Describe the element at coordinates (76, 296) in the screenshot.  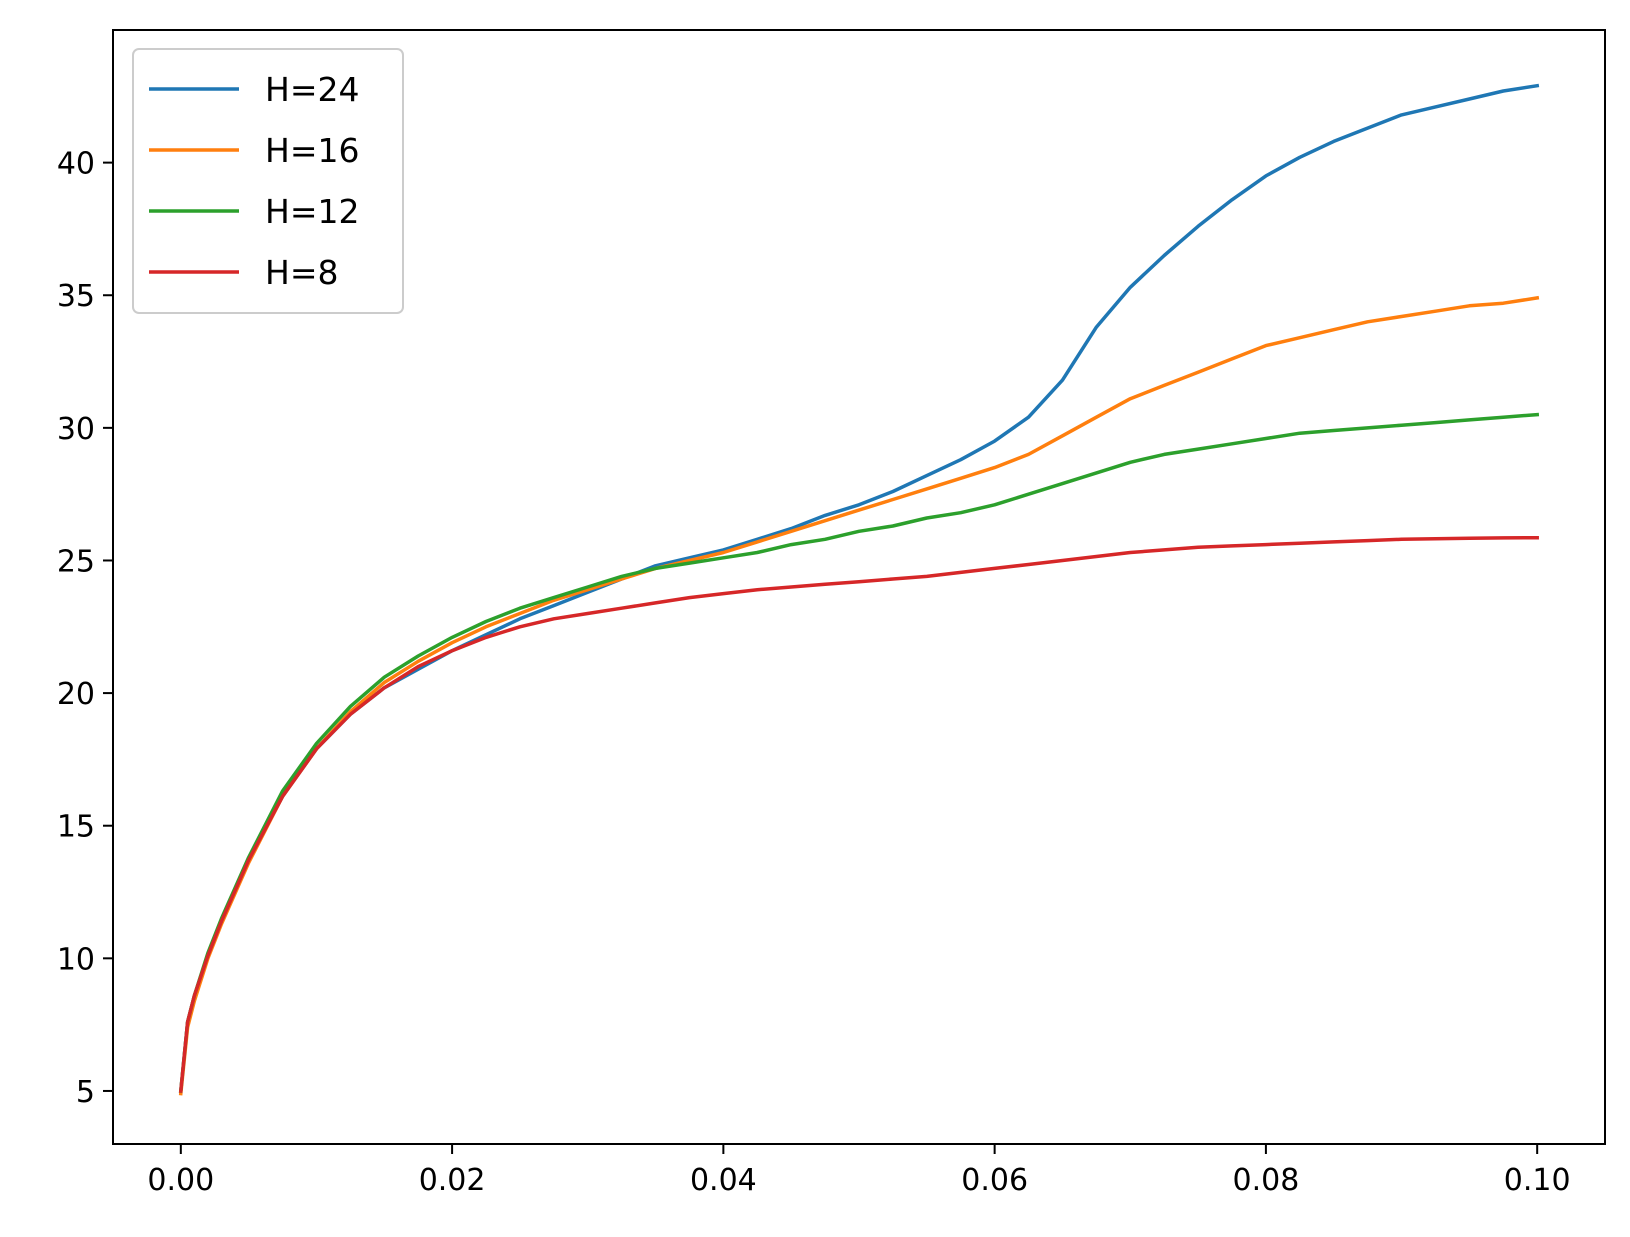
I see `y-tick-label: 35` at that location.